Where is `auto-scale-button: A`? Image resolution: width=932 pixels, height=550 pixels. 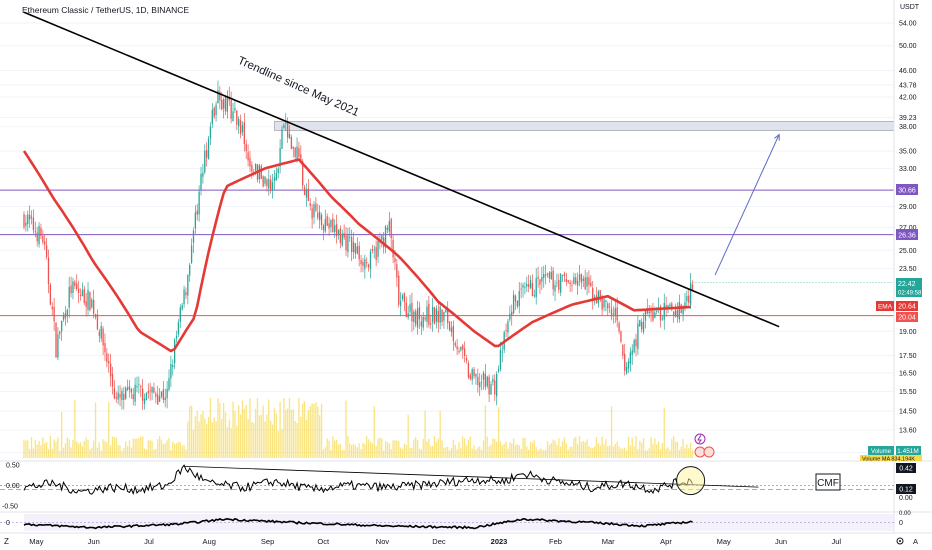
auto-scale-button: A is located at coordinates (915, 541).